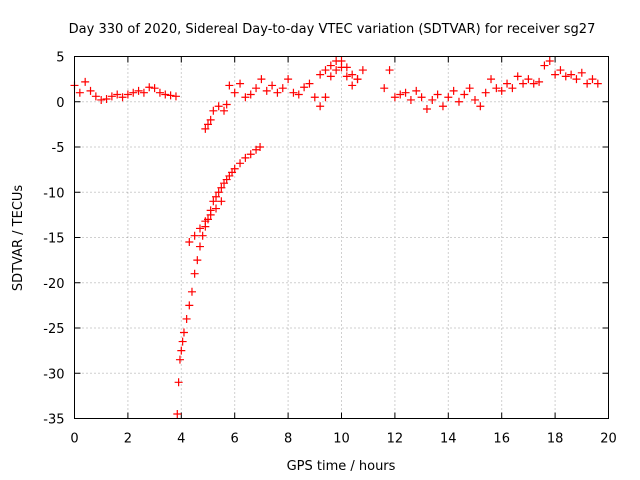 This screenshot has width=640, height=480. I want to click on x-tick-label: 18, so click(555, 439).